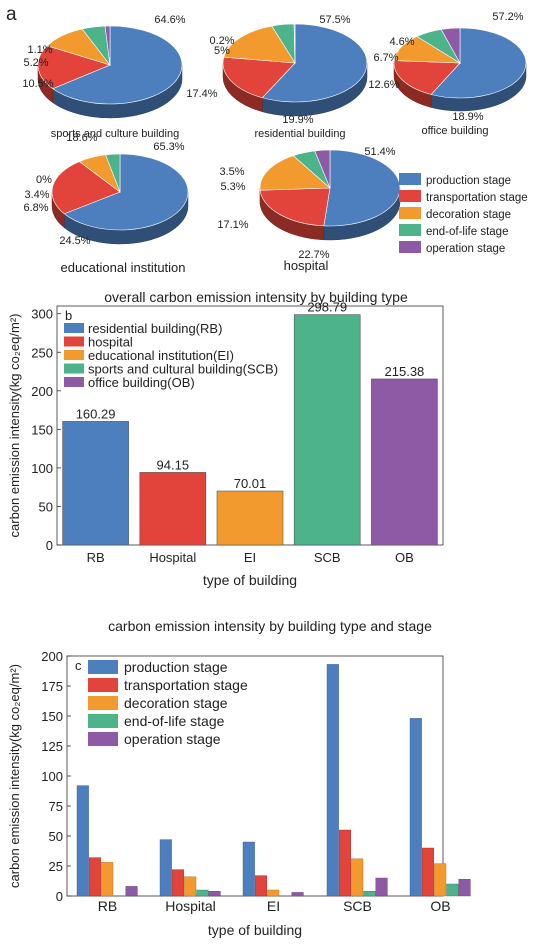 Image resolution: width=550 pixels, height=946 pixels. Describe the element at coordinates (52, 746) in the screenshot. I see `y-tick-label: 125` at that location.